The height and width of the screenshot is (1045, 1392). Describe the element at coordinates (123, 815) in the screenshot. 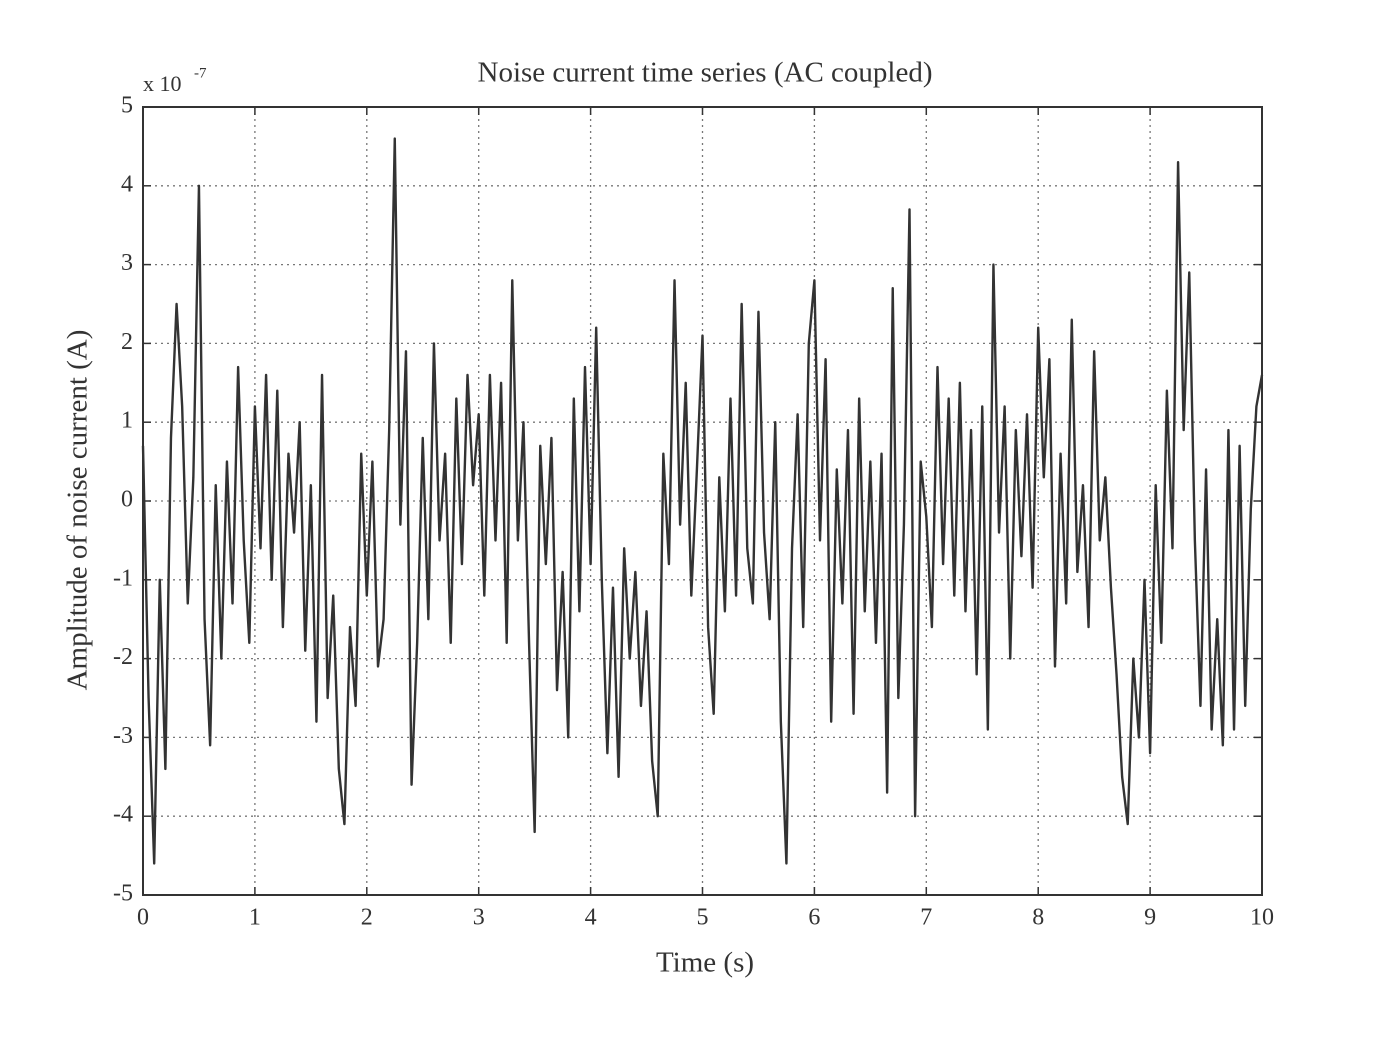

I see `y-tick-label: -4` at that location.